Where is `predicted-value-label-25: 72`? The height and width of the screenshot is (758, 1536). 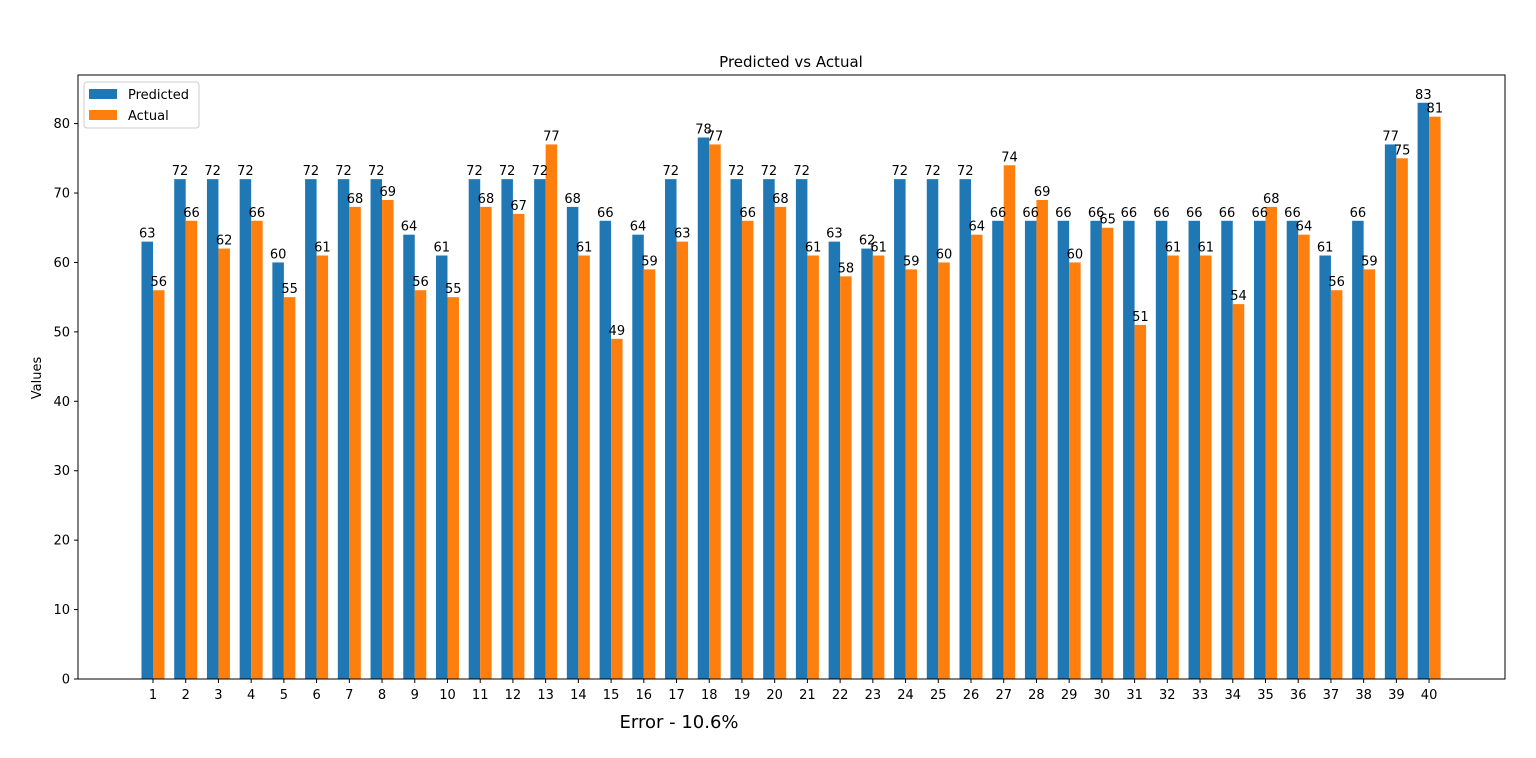
predicted-value-label-25: 72 is located at coordinates (932, 171).